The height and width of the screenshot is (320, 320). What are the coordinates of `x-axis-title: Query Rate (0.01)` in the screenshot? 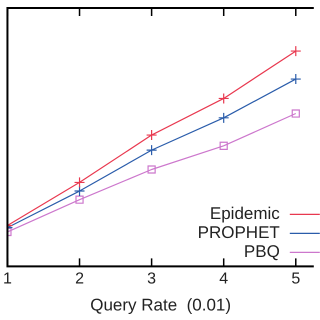 It's located at (161, 304).